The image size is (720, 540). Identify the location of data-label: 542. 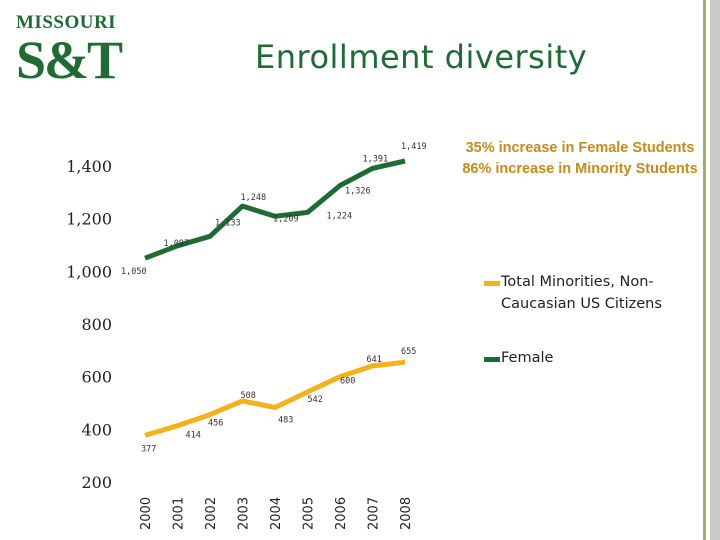
(315, 400).